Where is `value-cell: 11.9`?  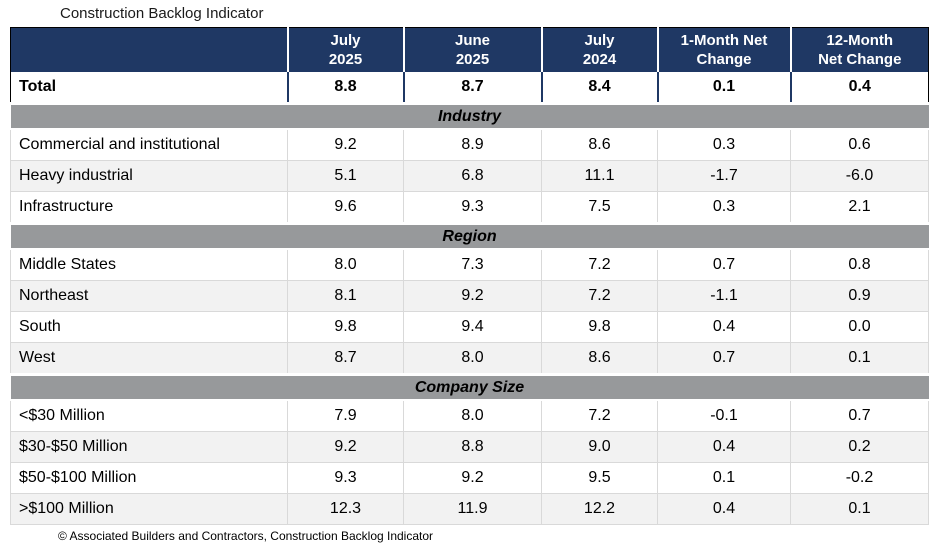 value-cell: 11.9 is located at coordinates (472, 509).